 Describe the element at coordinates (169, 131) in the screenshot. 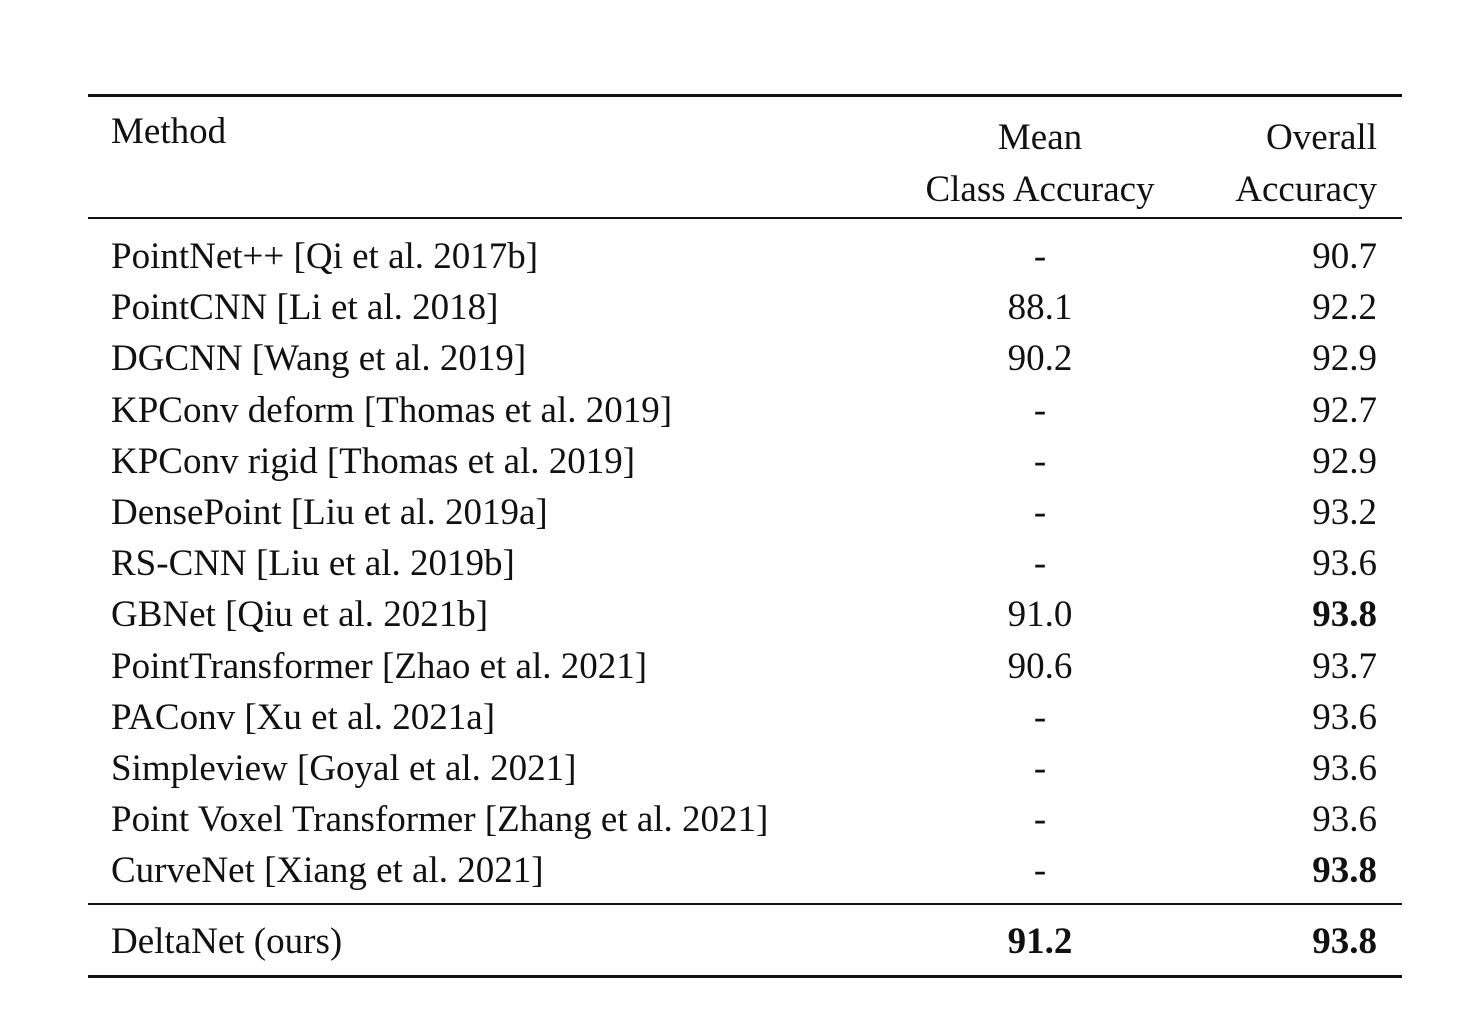

I see `header-method: Method` at that location.